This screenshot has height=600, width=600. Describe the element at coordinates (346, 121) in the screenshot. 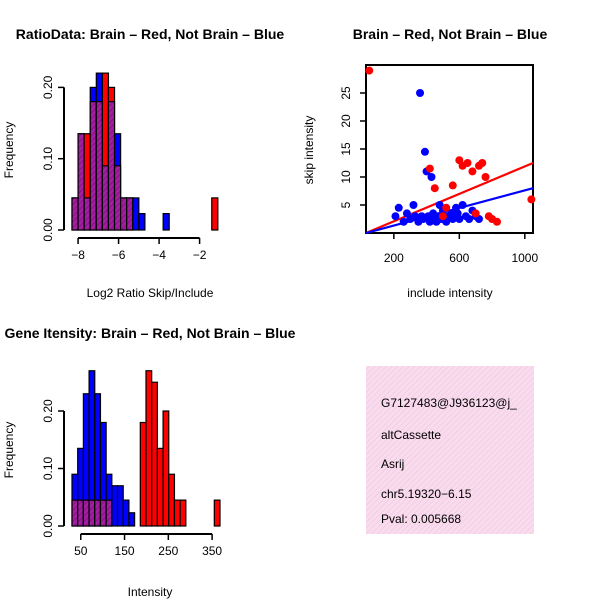

I see `y-tick-label: 20` at that location.